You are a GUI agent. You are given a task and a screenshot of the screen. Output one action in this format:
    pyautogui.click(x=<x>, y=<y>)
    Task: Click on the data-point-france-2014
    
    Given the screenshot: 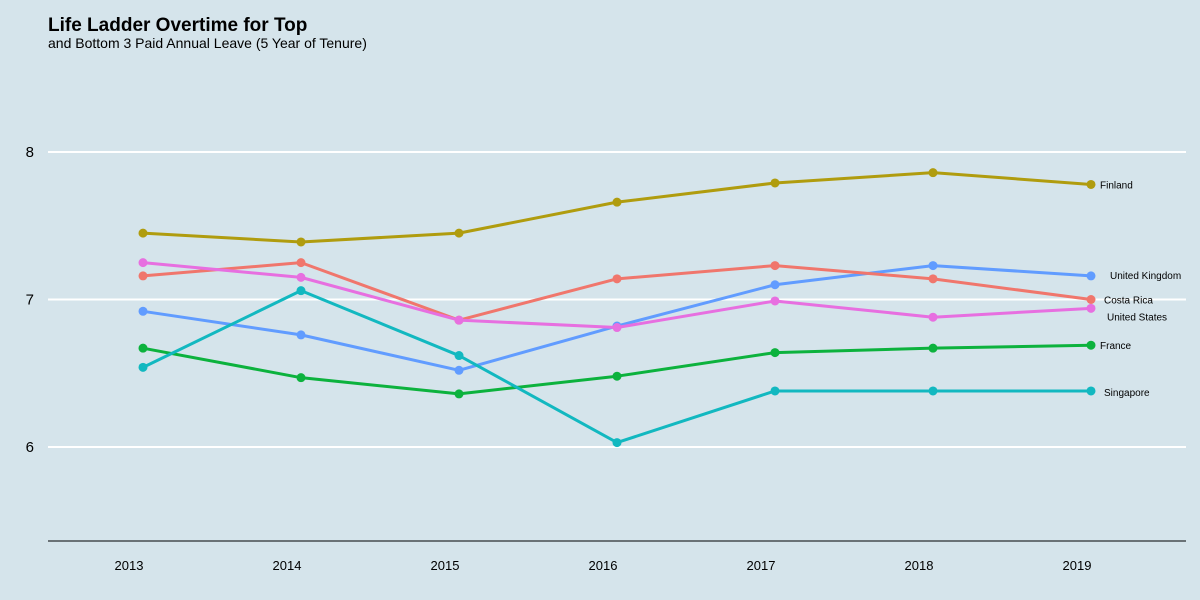 What is the action you would take?
    pyautogui.click(x=301, y=378)
    